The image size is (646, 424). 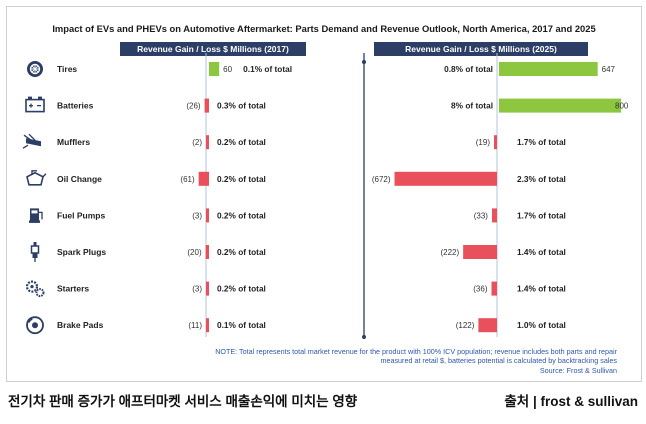 What do you see at coordinates (35, 252) in the screenshot?
I see `spark-plug-icon` at bounding box center [35, 252].